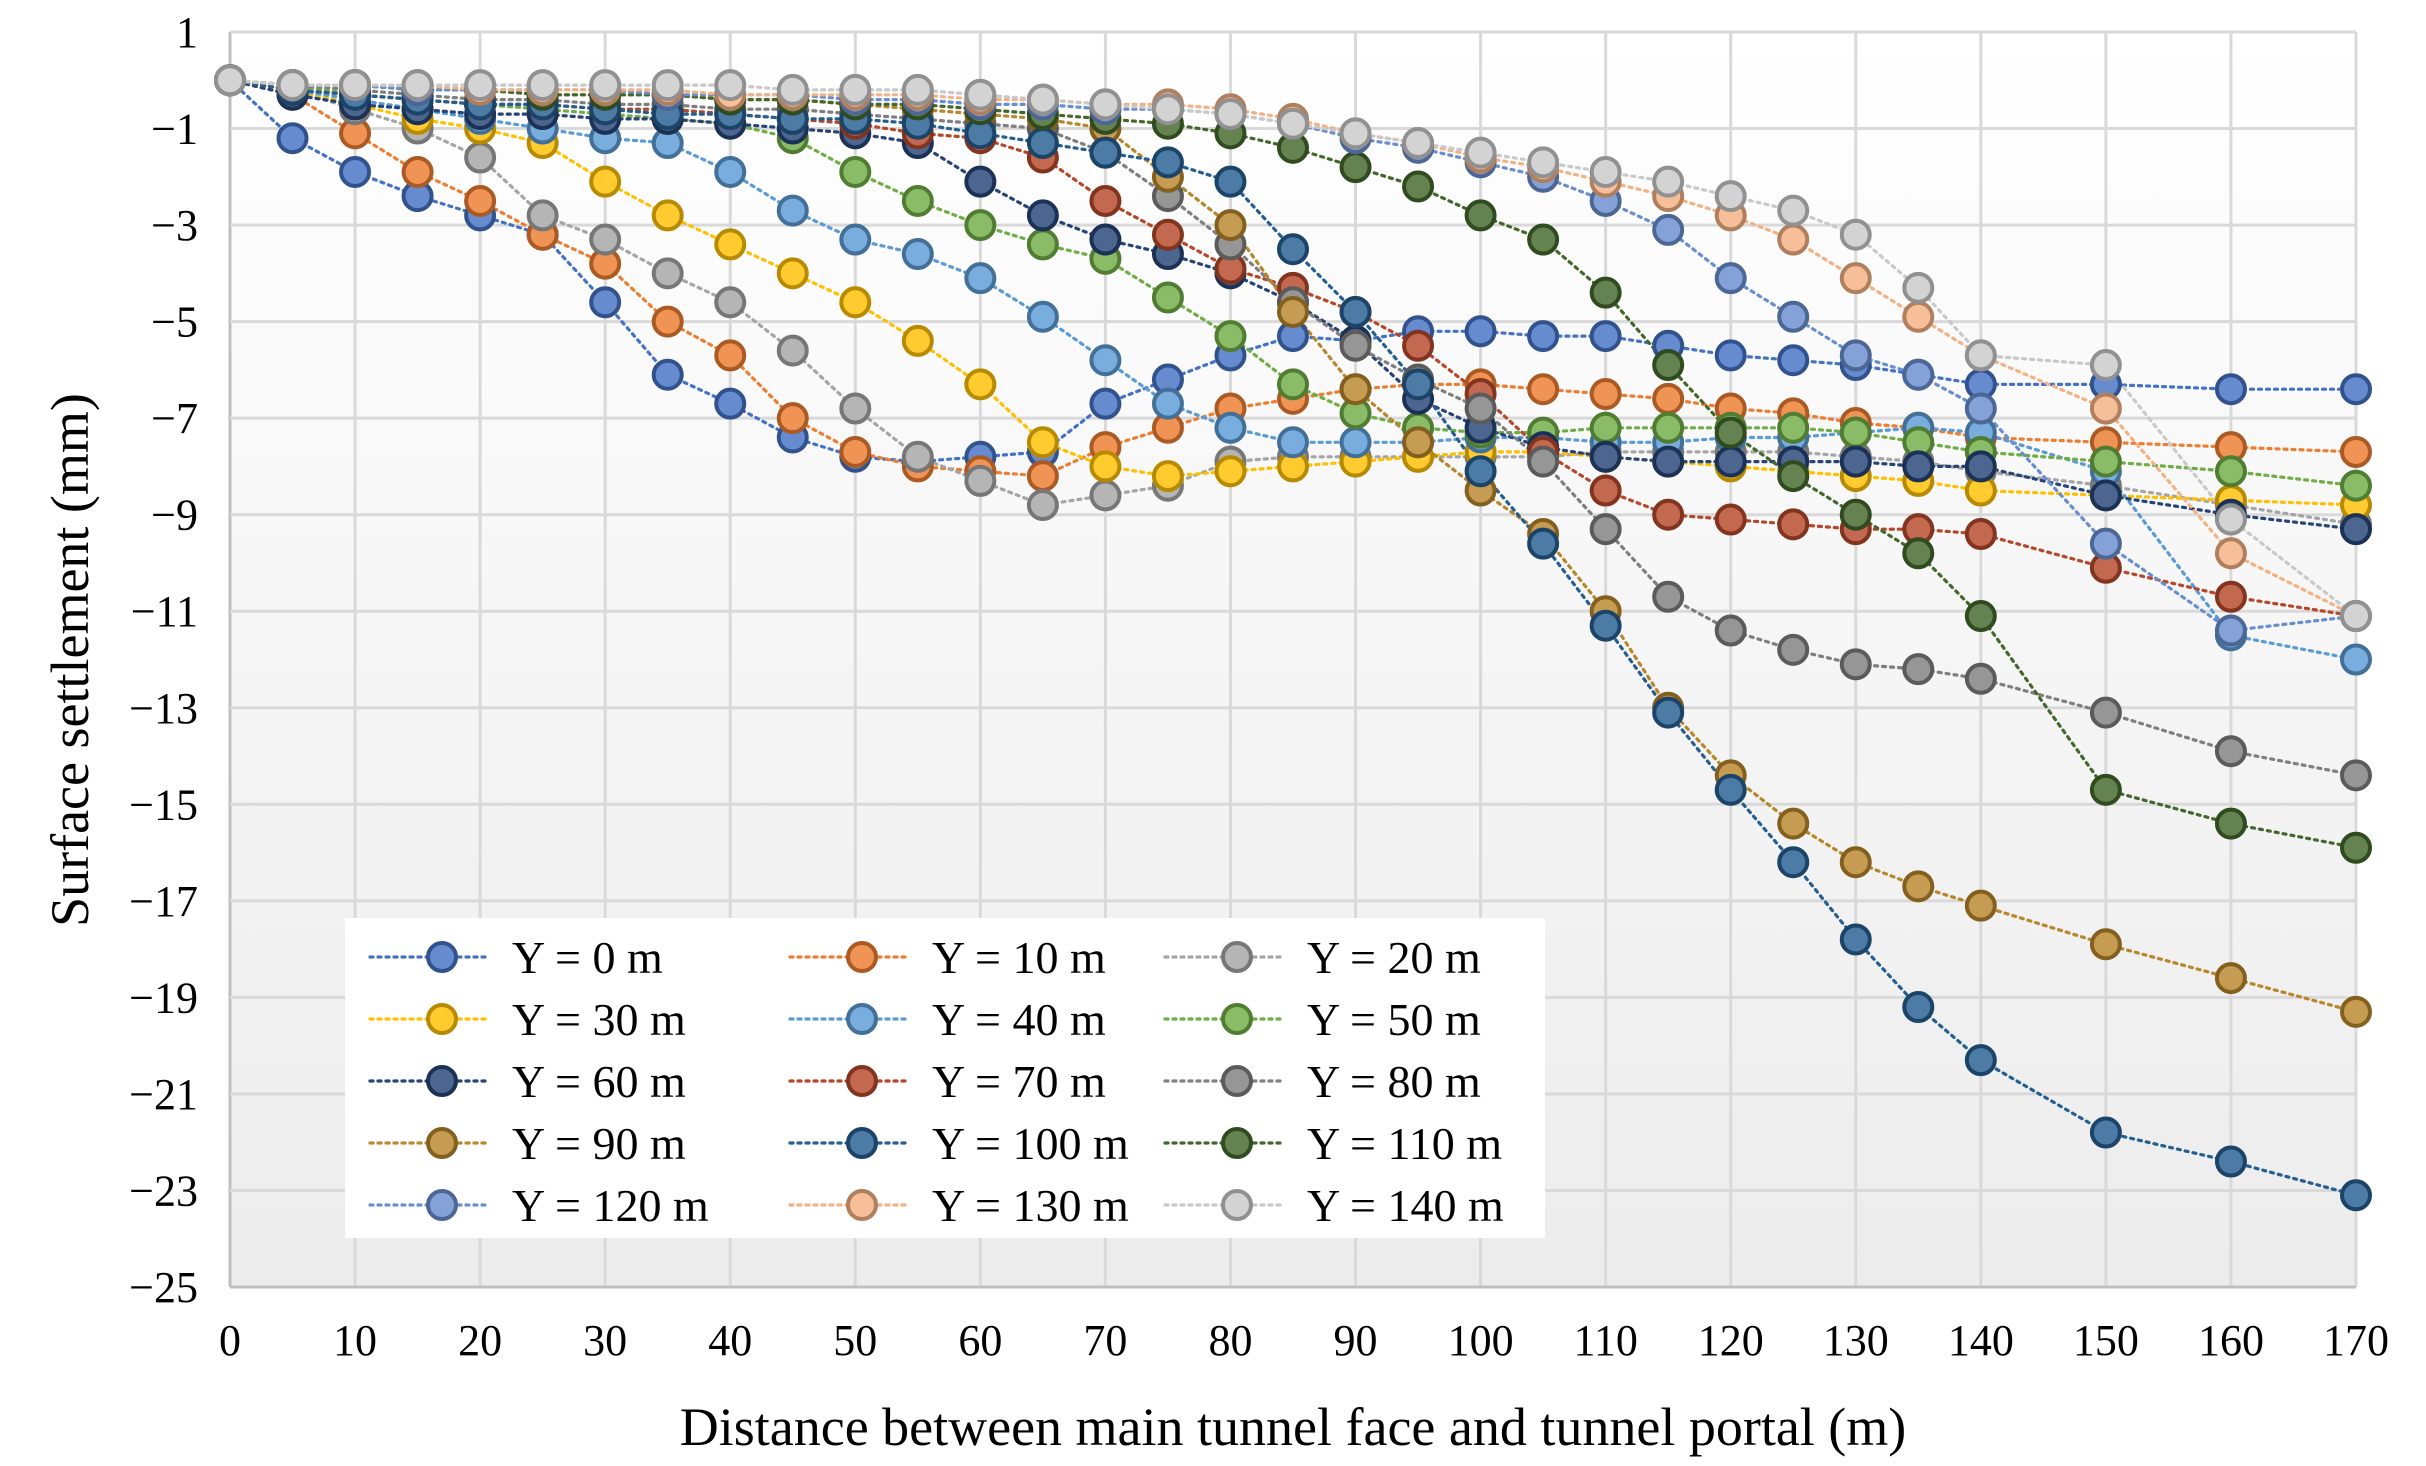  I want to click on legend-item: Y = 100 m, so click(958, 1143).